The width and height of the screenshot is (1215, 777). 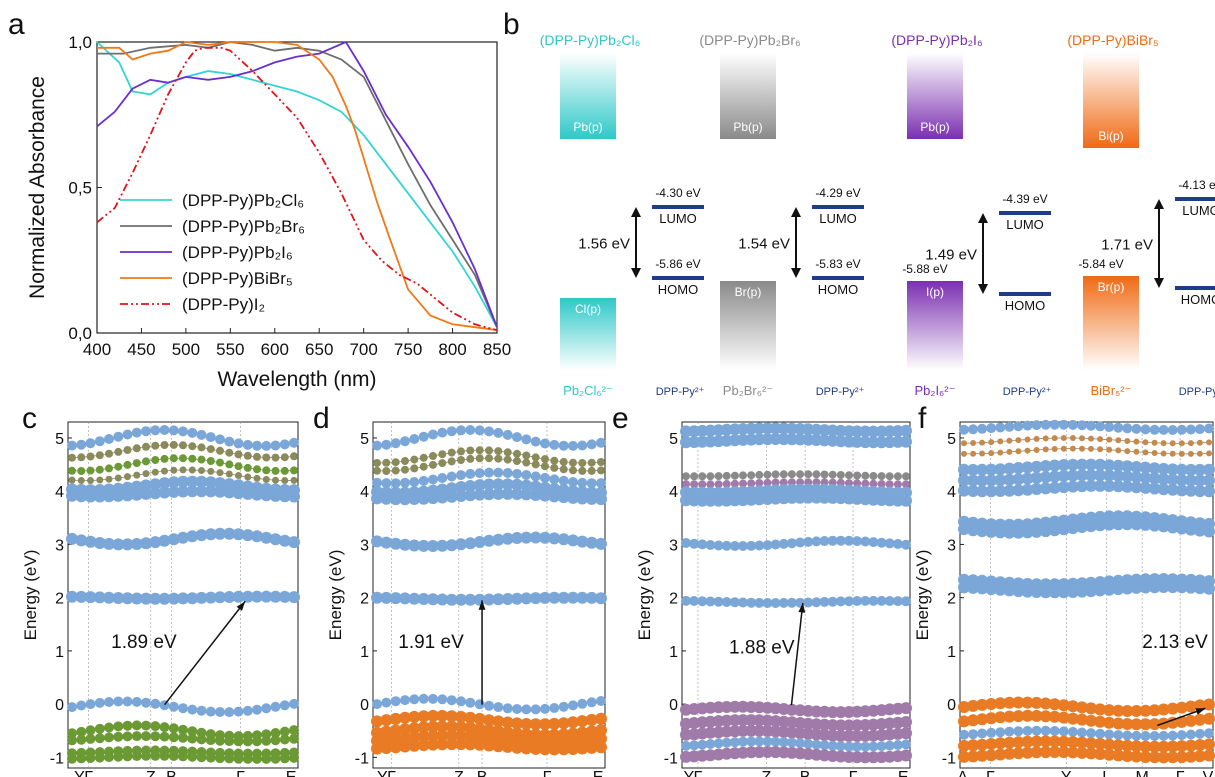 What do you see at coordinates (840, 392) in the screenshot?
I see `cation-label: DPP-Py²⁺` at bounding box center [840, 392].